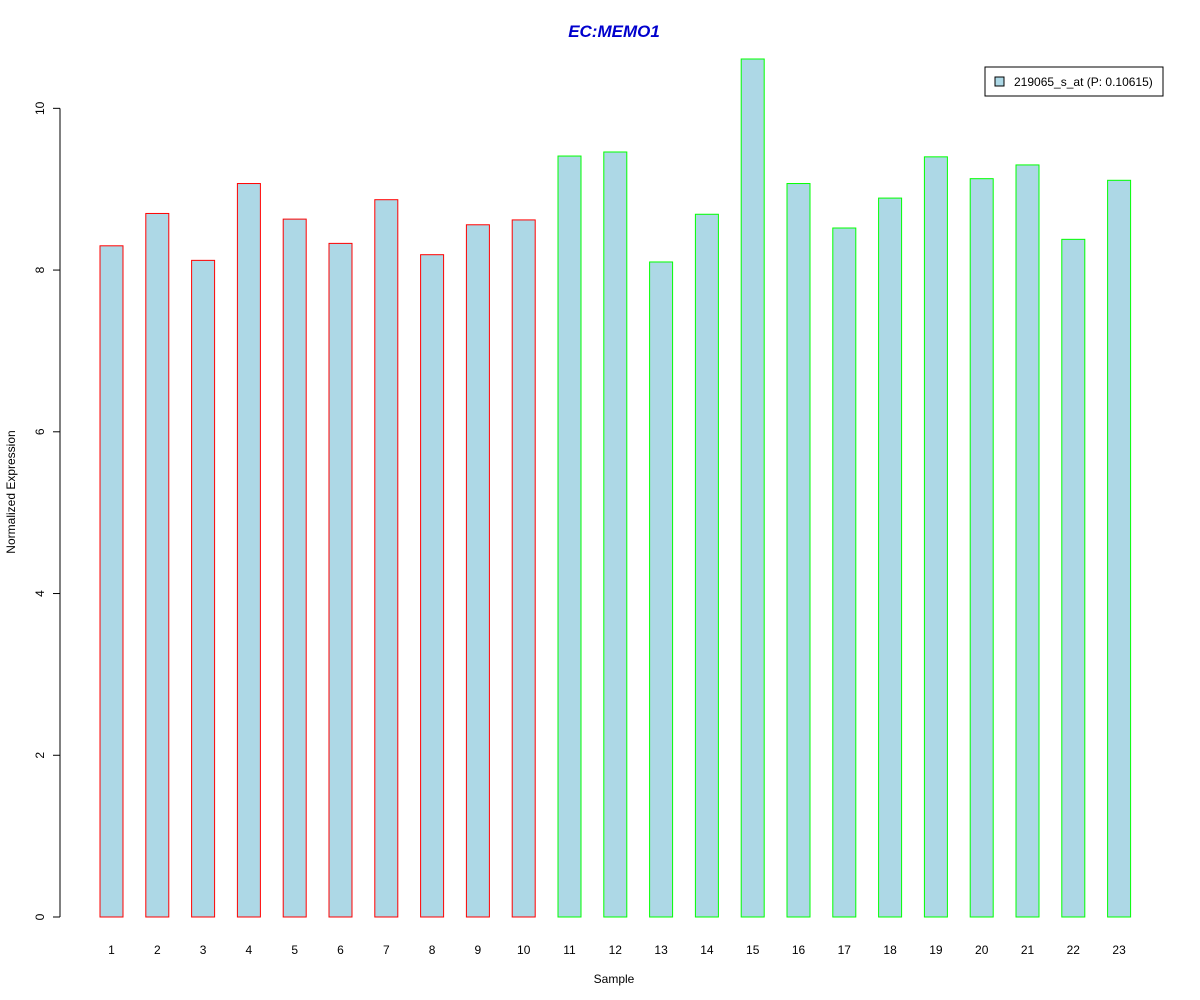  What do you see at coordinates (524, 950) in the screenshot?
I see `x-tick-label: 10` at bounding box center [524, 950].